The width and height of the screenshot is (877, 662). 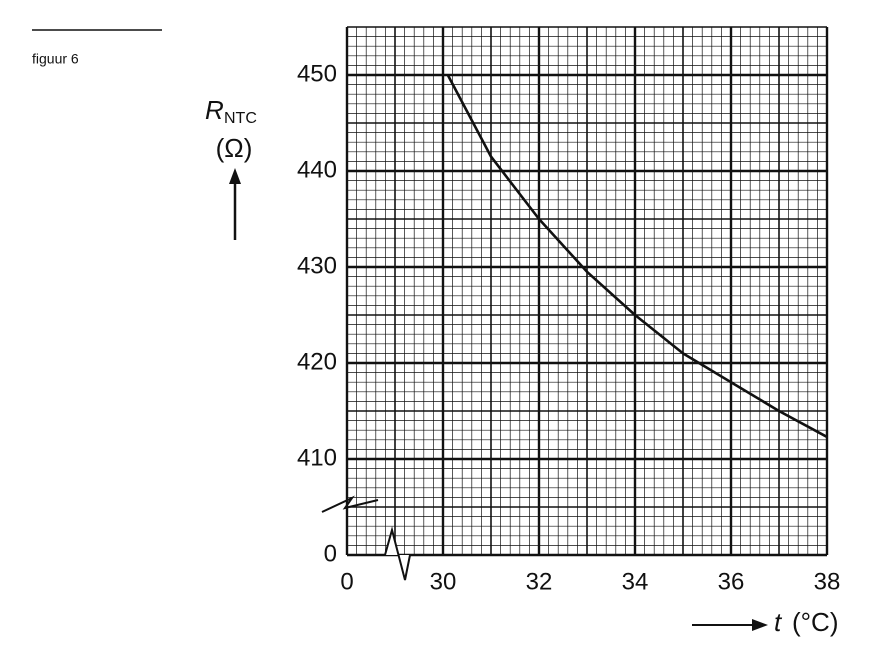 What do you see at coordinates (350, 504) in the screenshot?
I see `y-axis-break` at bounding box center [350, 504].